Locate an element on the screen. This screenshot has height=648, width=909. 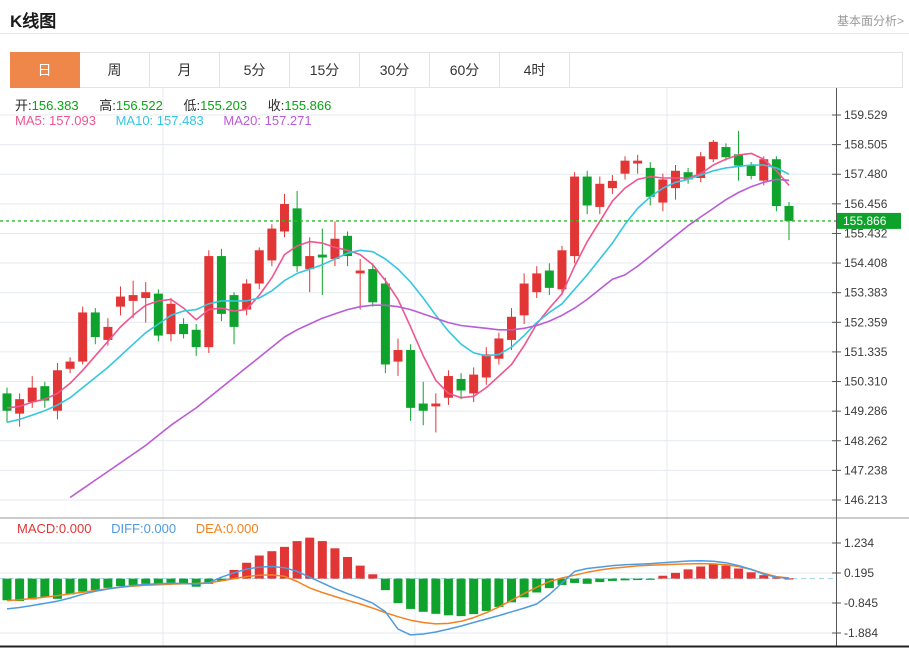
tab-day: 日 is located at coordinates (45, 70).